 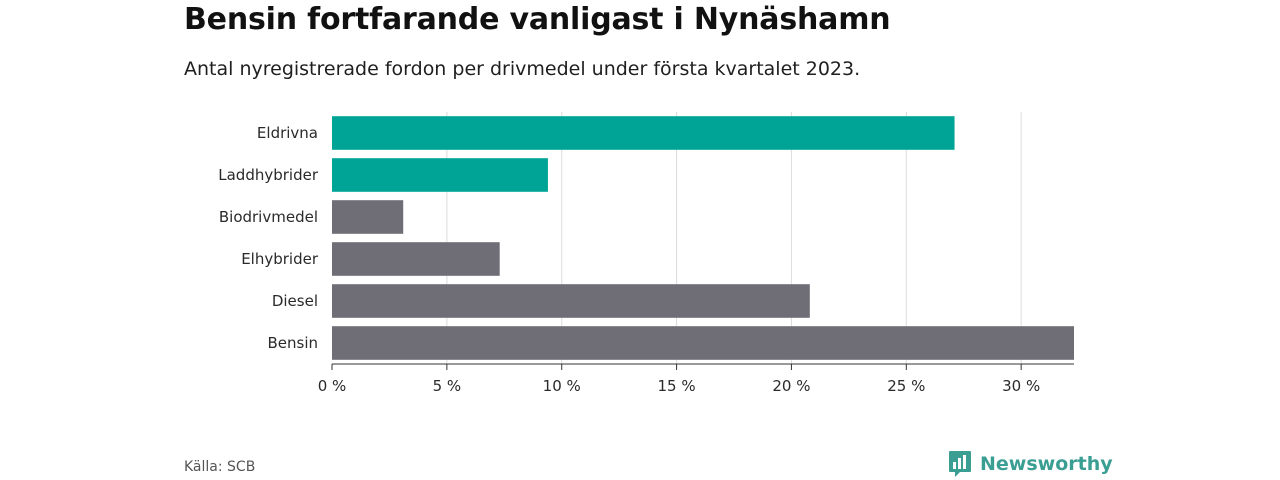 I want to click on brand-logo: Newsworthy, so click(x=1030, y=464).